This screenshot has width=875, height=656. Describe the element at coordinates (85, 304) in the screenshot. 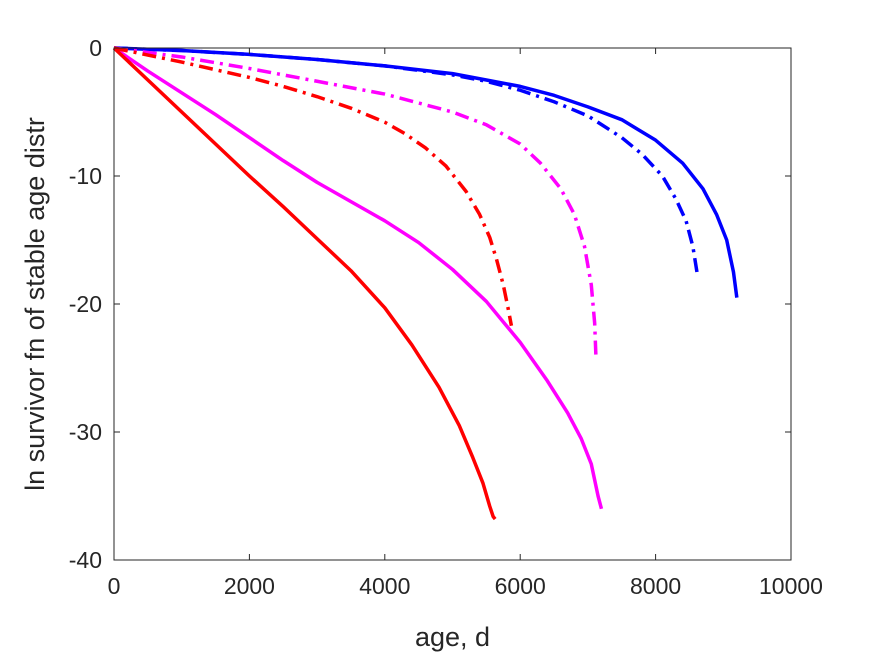

I see `y-tick-label: -20` at that location.